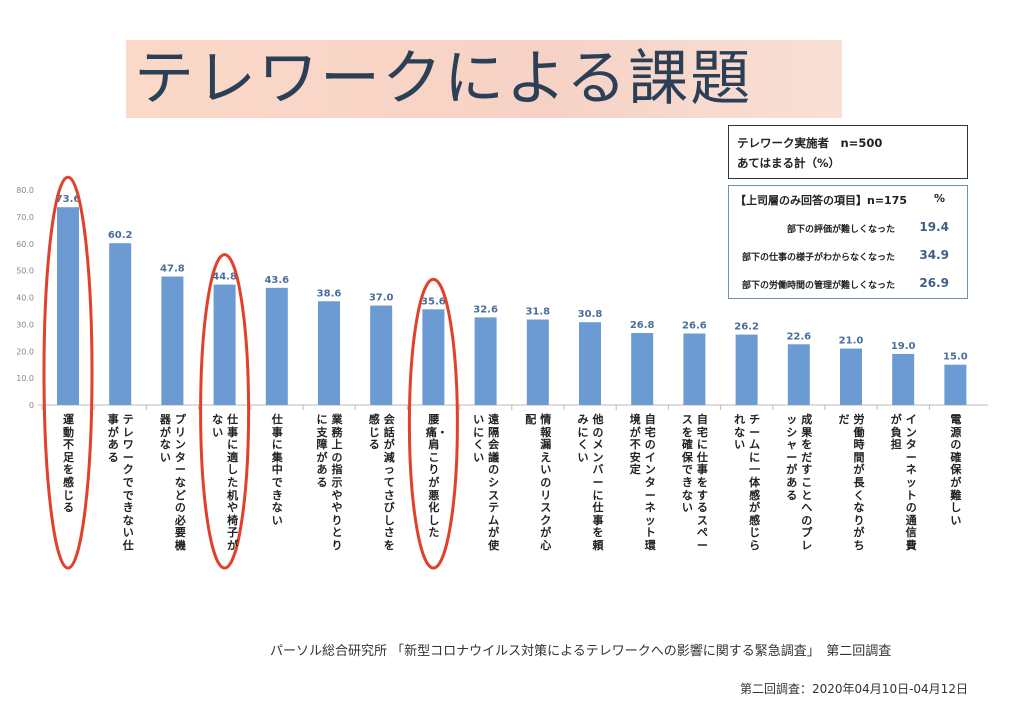  Describe the element at coordinates (911, 482) in the screenshot. I see `category-label: インターネットの通信費` at that location.